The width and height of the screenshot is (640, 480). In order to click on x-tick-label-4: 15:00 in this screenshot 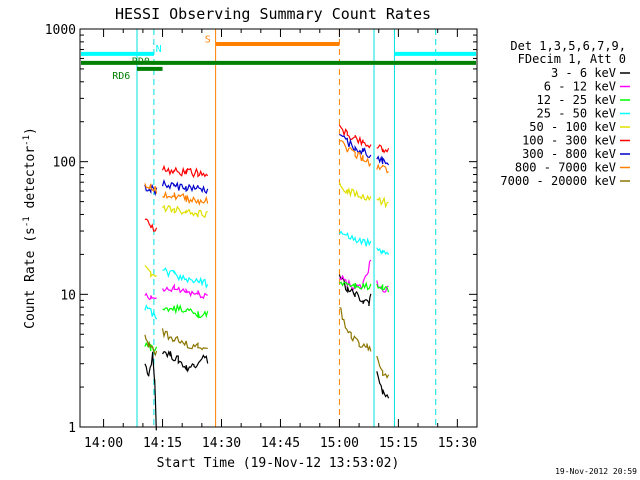, I will do `click(339, 443)`.